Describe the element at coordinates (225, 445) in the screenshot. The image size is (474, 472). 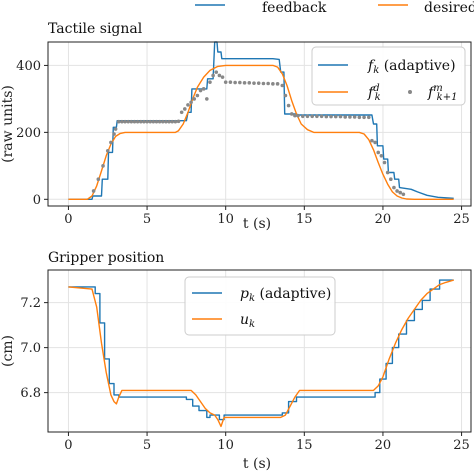
I see `xtick-label: 10` at that location.